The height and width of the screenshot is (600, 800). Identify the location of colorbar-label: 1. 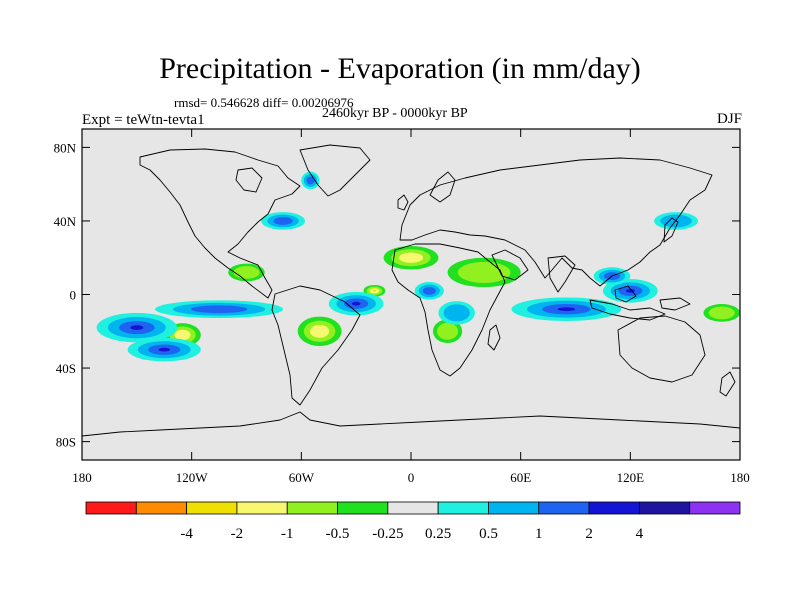
(539, 534).